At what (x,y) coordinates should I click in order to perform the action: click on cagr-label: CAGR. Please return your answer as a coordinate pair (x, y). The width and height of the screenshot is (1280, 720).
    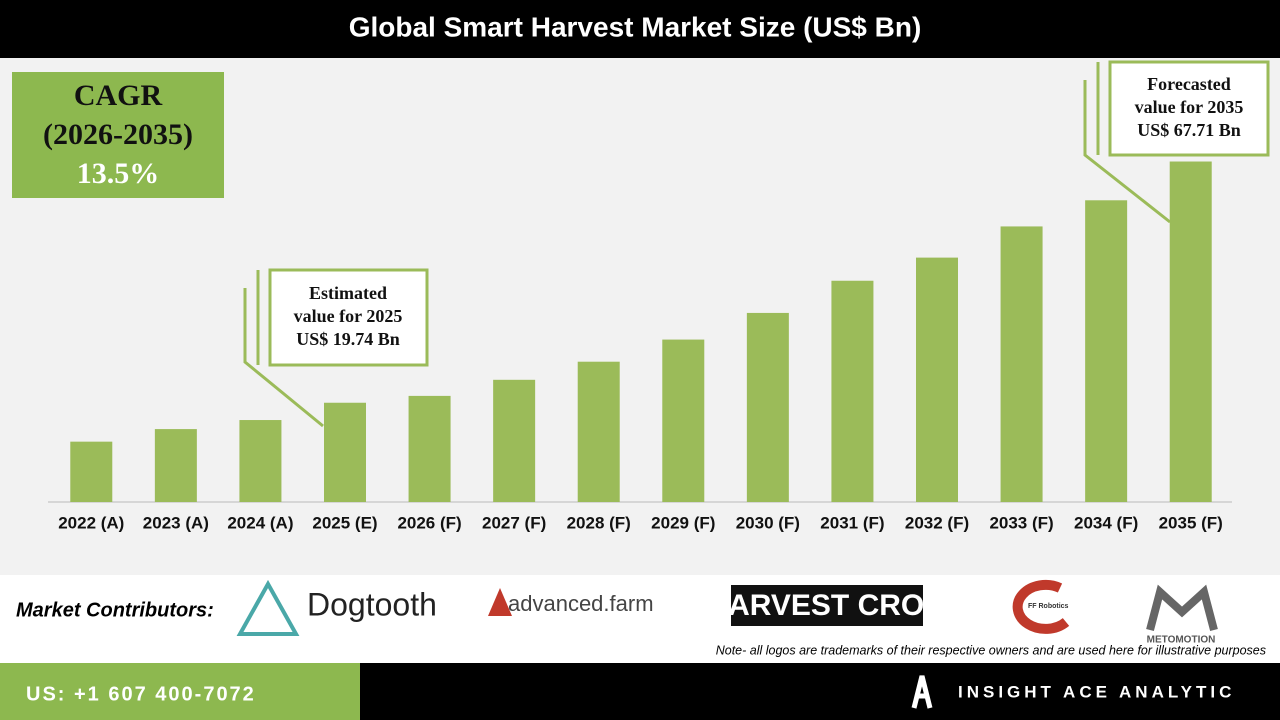
    Looking at the image, I should click on (118, 95).